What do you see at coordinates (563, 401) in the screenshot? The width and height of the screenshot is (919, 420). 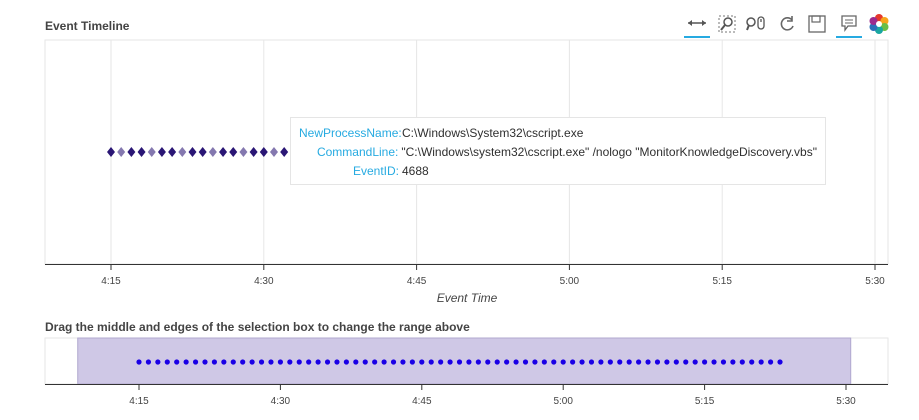 I see `range-tick-label: 5:00` at bounding box center [563, 401].